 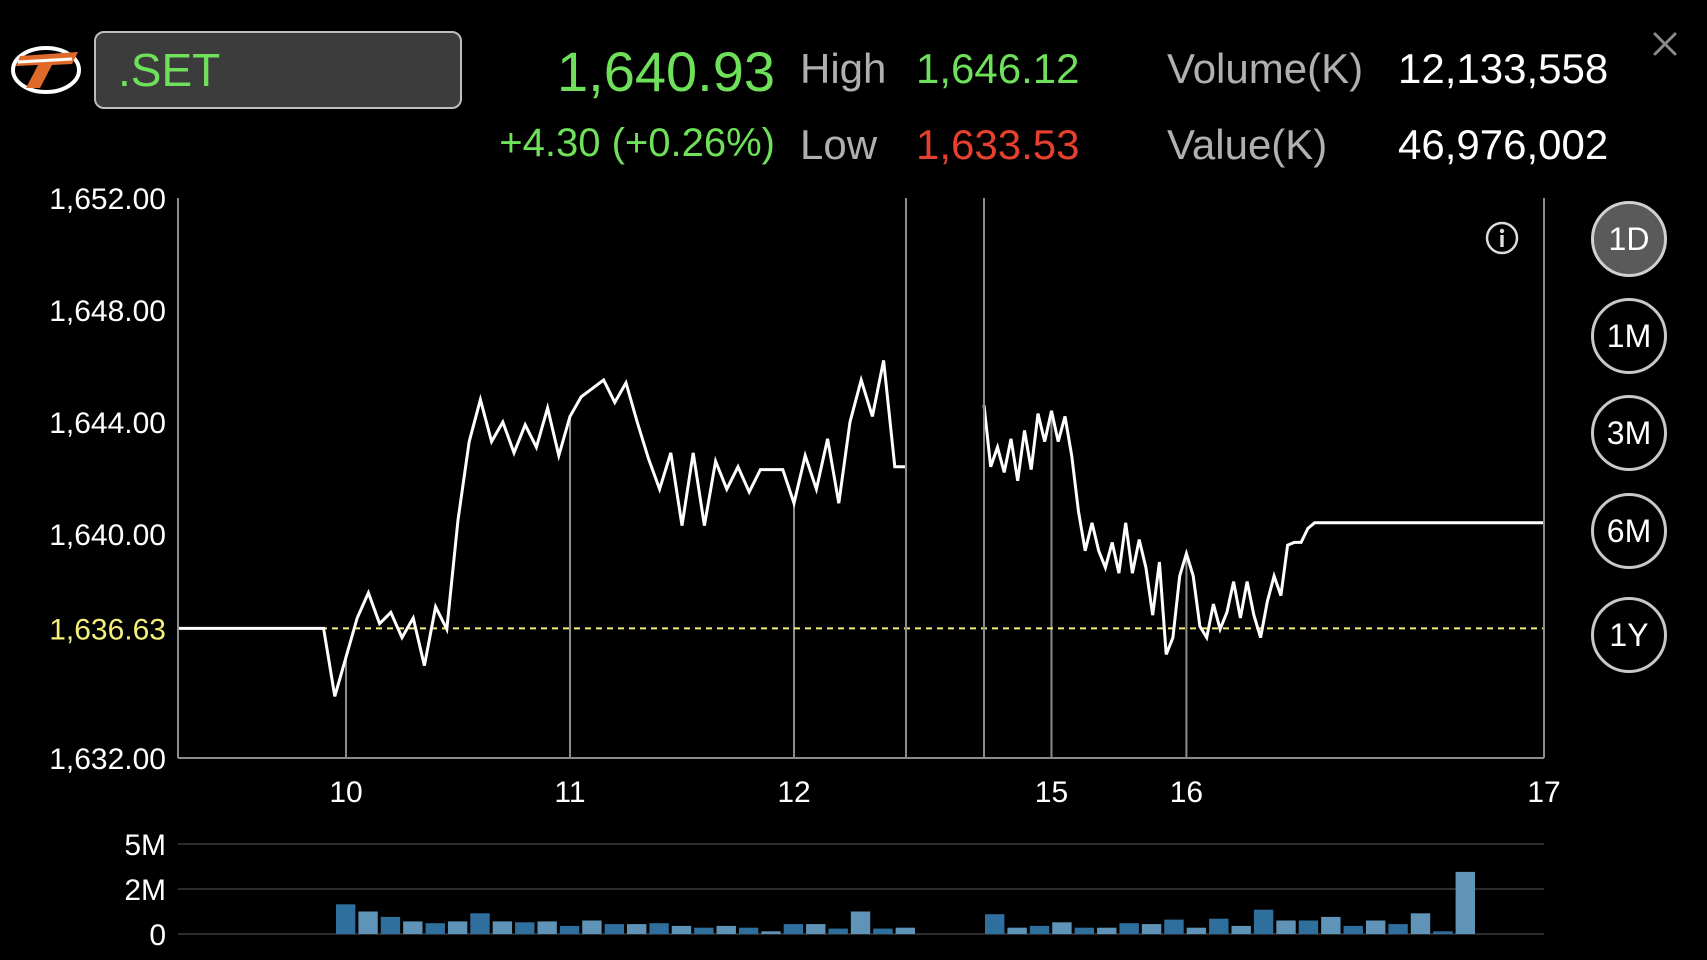 What do you see at coordinates (157, 935) in the screenshot?
I see `volume-tick-label: 0` at bounding box center [157, 935].